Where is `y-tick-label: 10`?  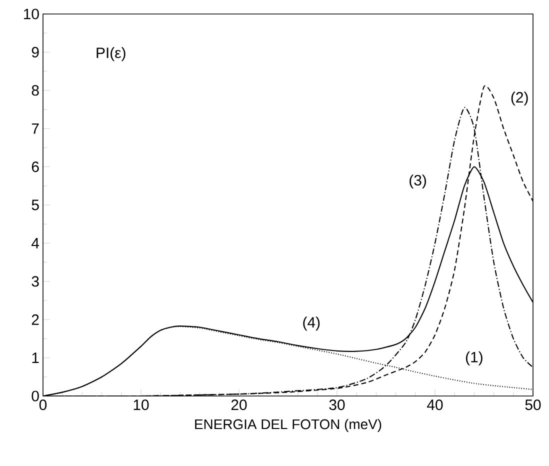
y-tick-label: 10 is located at coordinates (31, 14).